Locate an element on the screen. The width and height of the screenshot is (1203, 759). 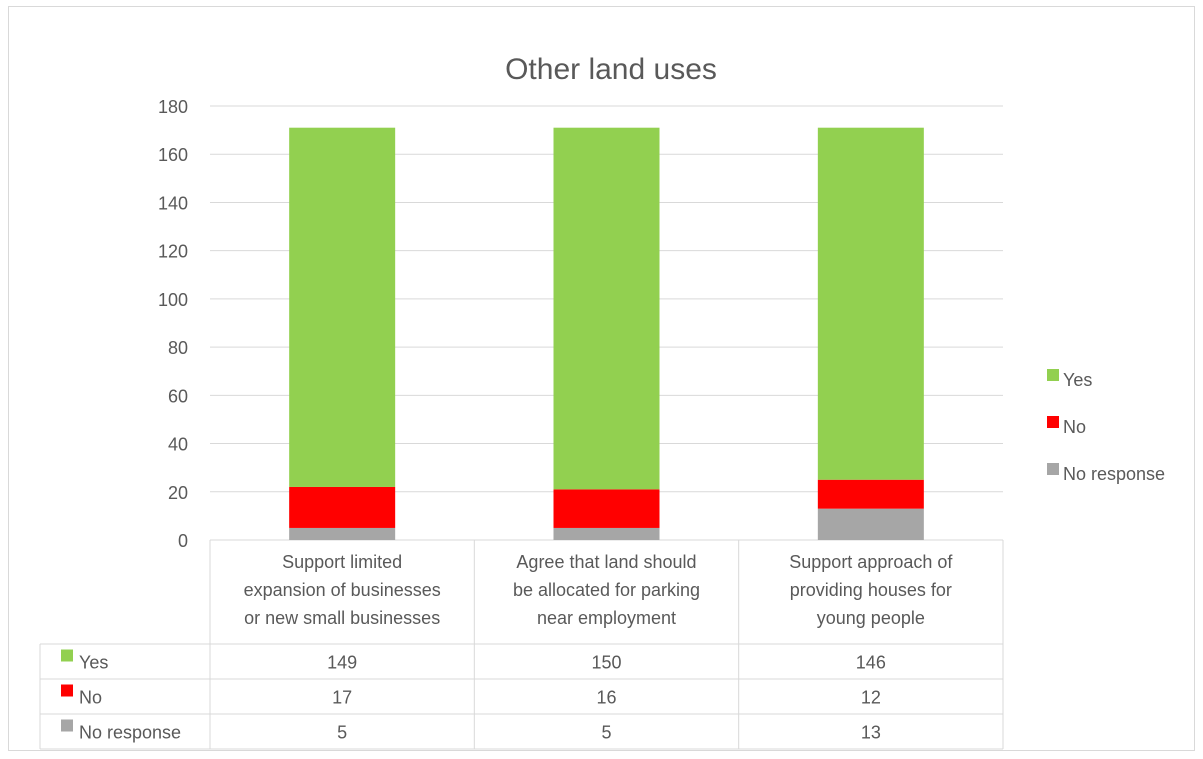
table-cell: 17 is located at coordinates (342, 698).